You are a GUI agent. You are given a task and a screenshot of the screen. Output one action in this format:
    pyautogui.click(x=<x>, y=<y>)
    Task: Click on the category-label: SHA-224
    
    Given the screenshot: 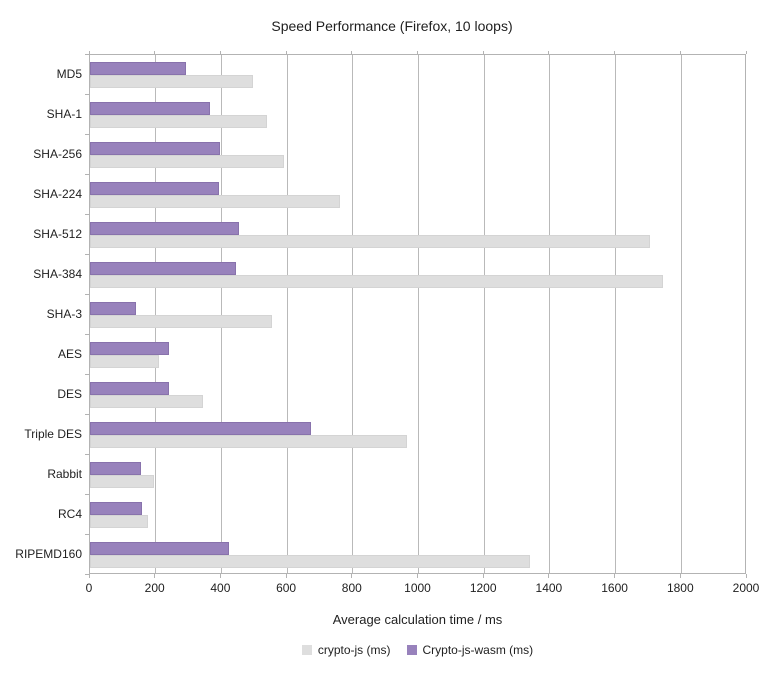 What is the action you would take?
    pyautogui.click(x=57, y=194)
    